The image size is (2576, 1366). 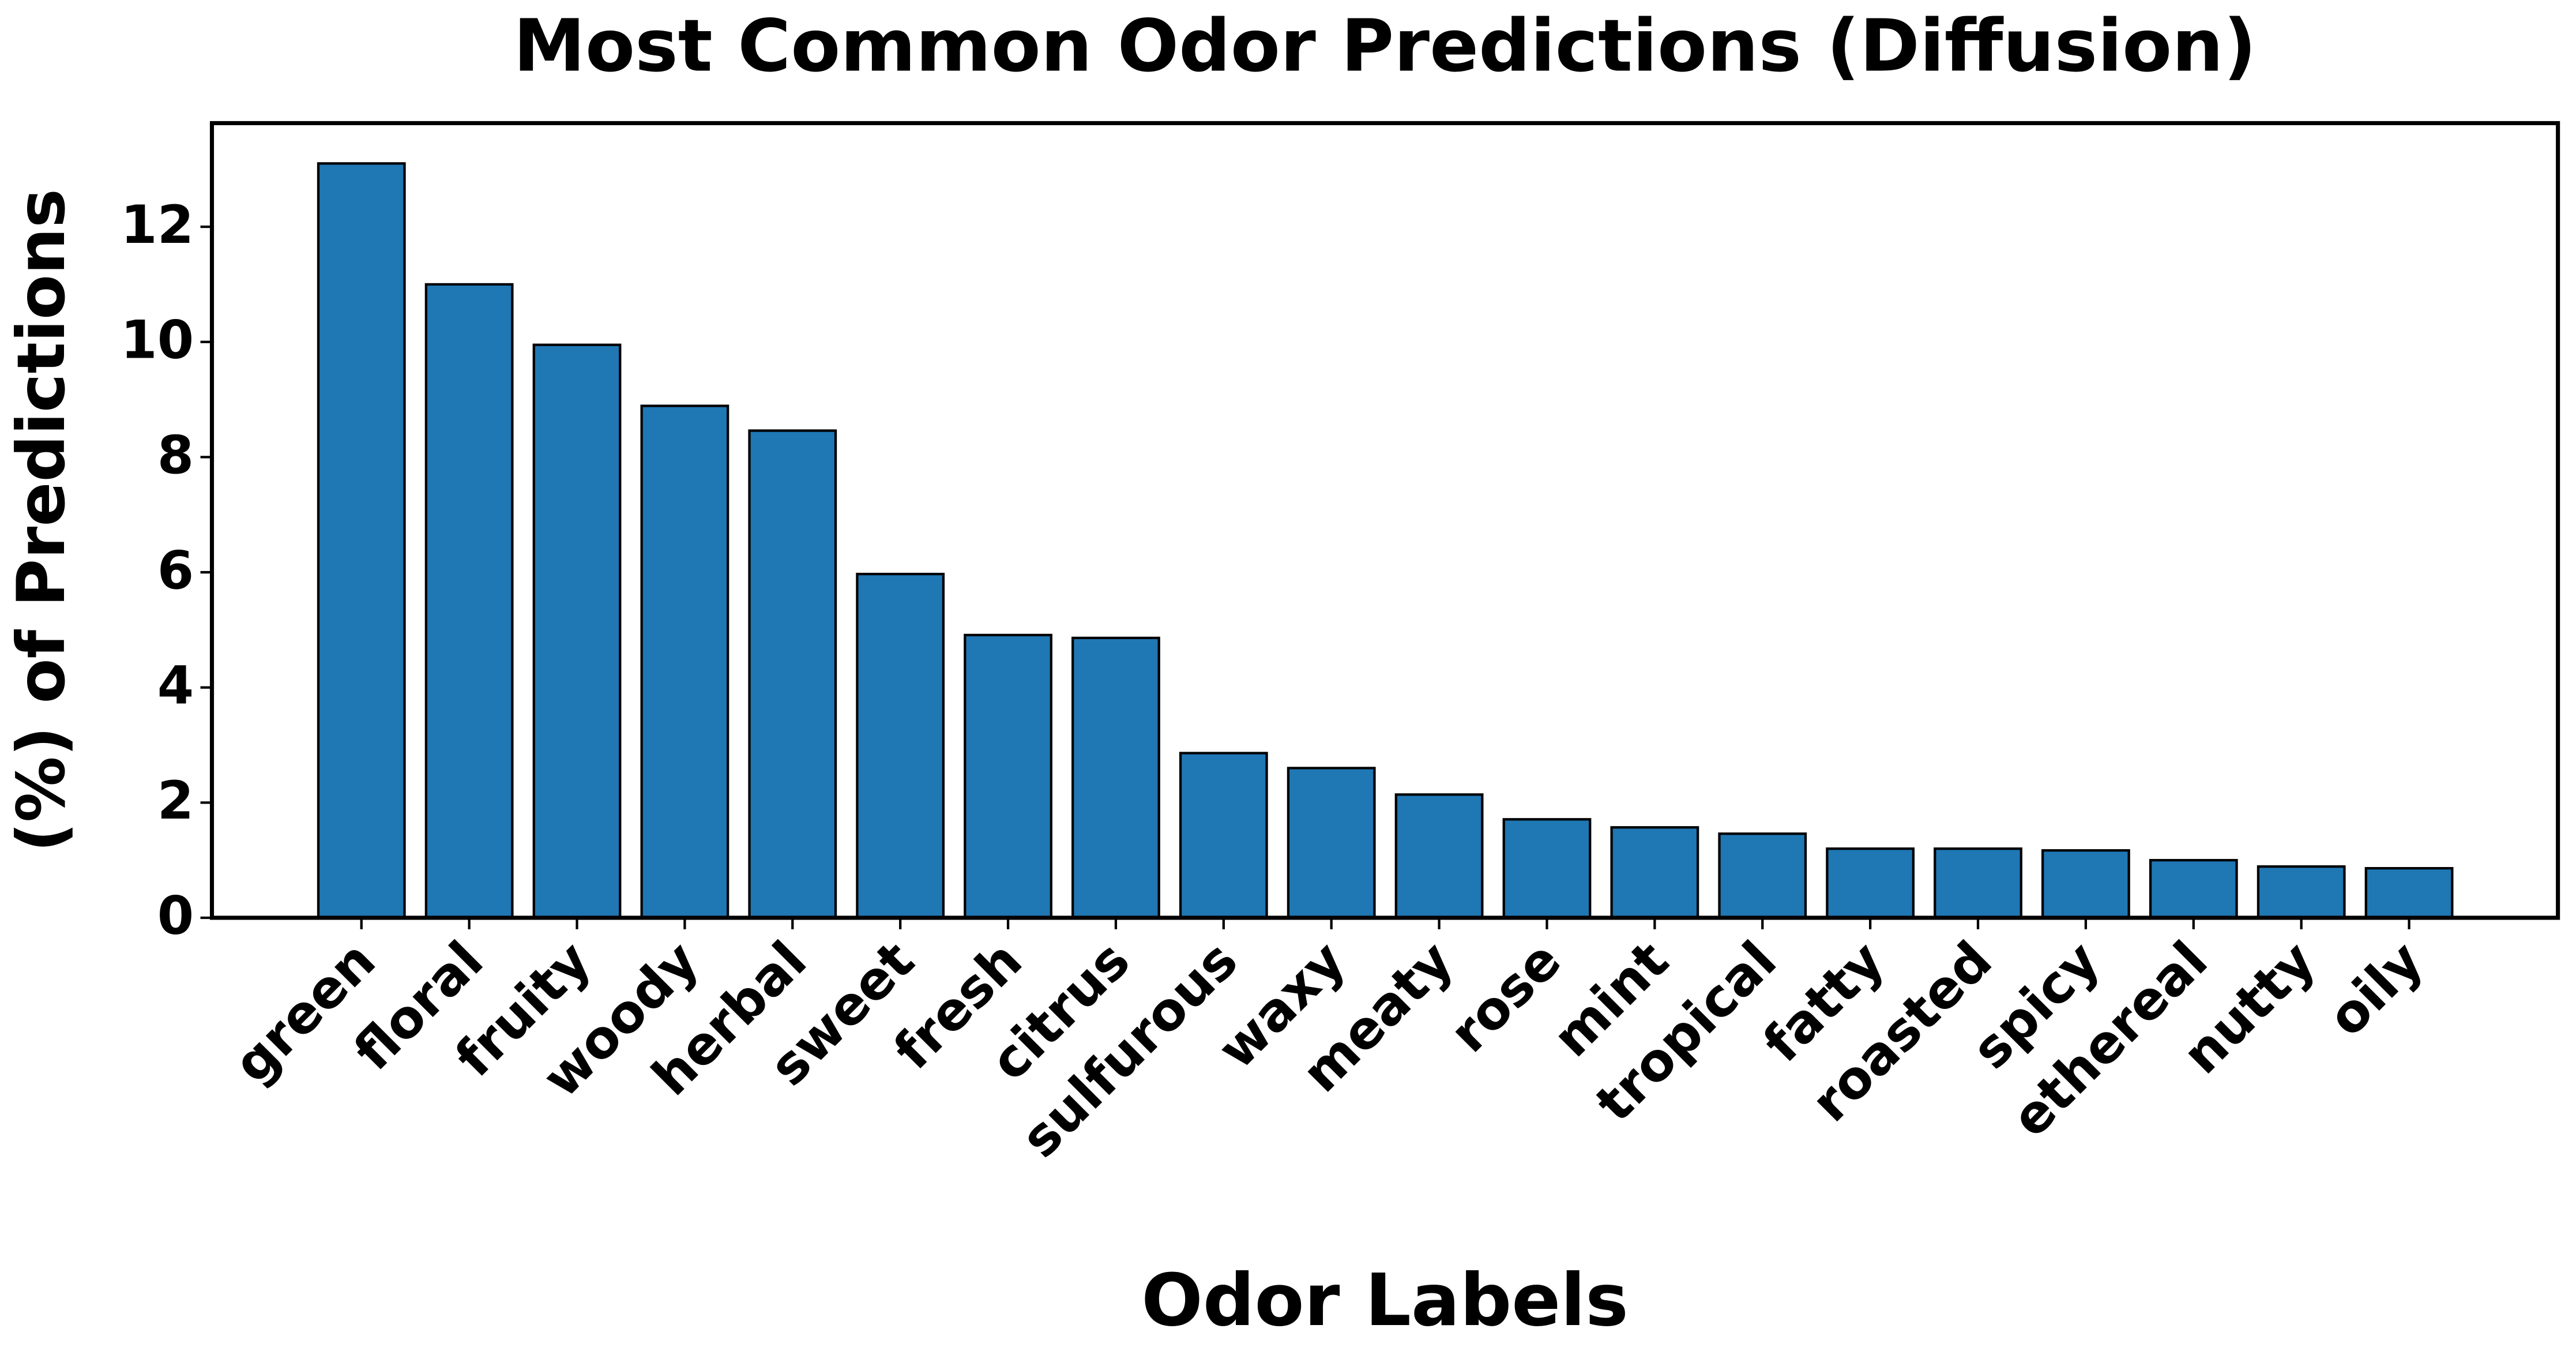 I want to click on y-tick-label: 6, so click(x=175, y=570).